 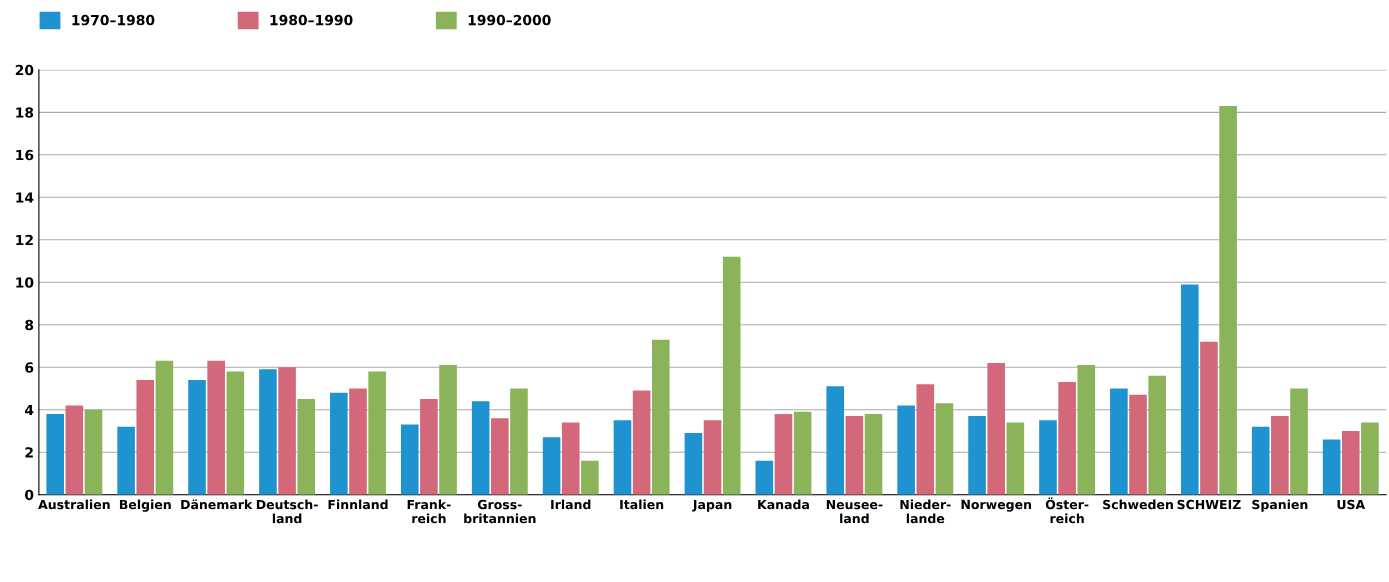 What do you see at coordinates (712, 505) in the screenshot?
I see `x-tick-label: Japan` at bounding box center [712, 505].